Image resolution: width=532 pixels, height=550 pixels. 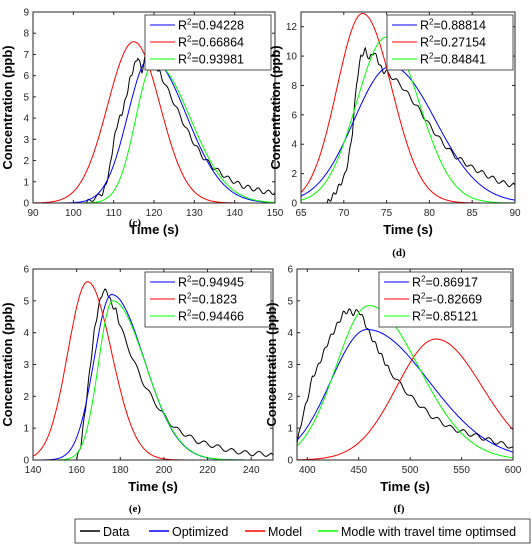 What do you see at coordinates (453, 59) in the screenshot?
I see `legend-entry-travel: R2=0.84841` at bounding box center [453, 59].